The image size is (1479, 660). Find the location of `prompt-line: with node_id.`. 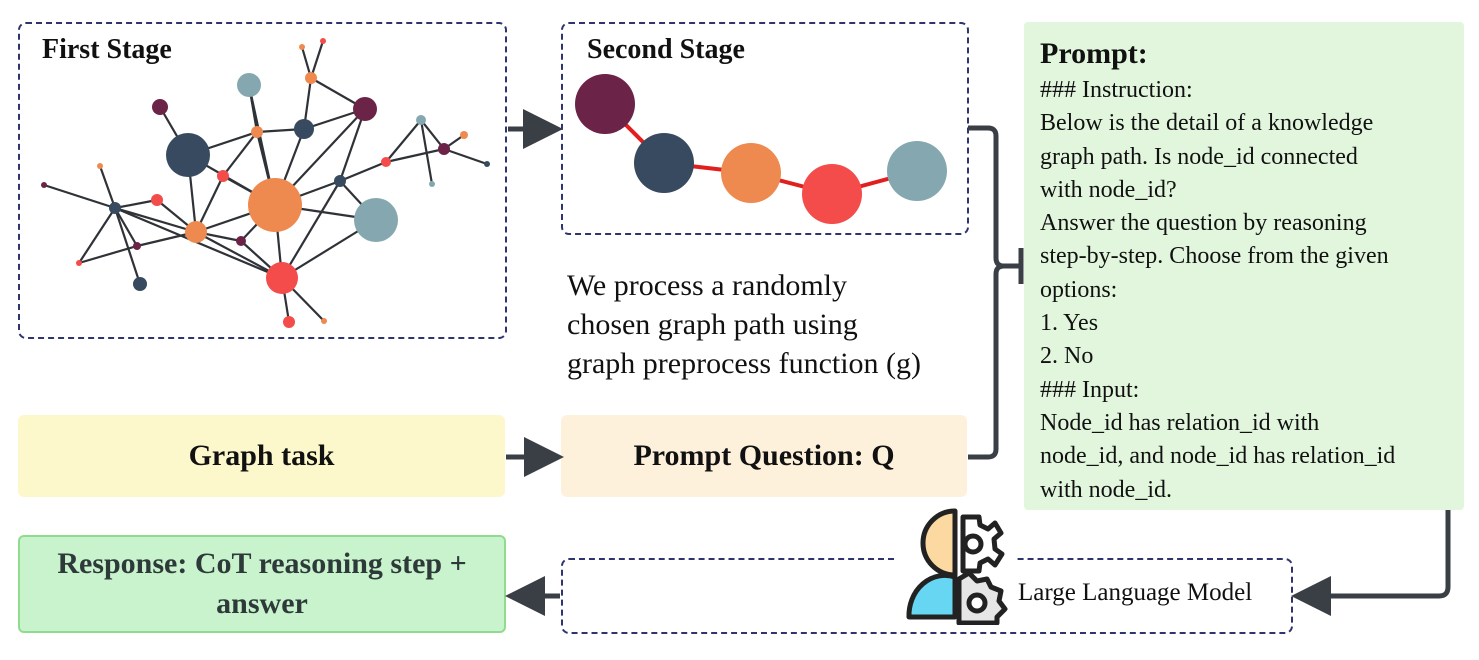

prompt-line: with node_id. is located at coordinates (1106, 489).